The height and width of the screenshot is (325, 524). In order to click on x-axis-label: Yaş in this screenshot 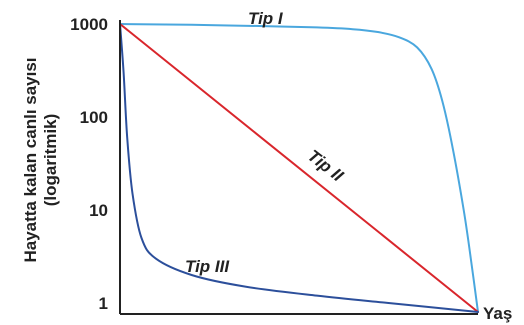, I will do `click(497, 313)`.